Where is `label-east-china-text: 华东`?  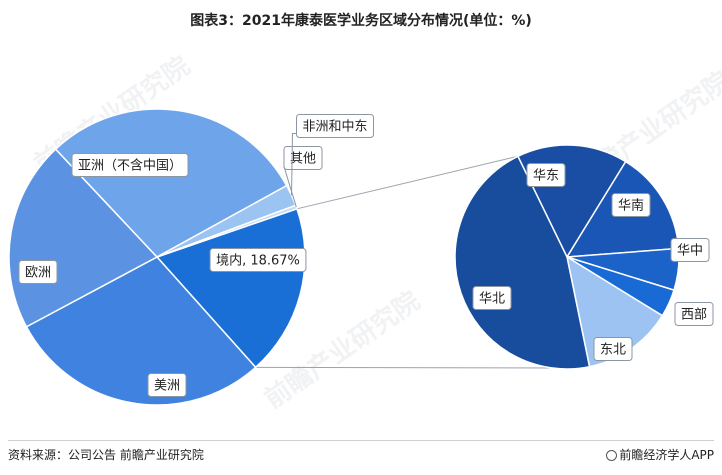 label-east-china-text: 华东 is located at coordinates (546, 176).